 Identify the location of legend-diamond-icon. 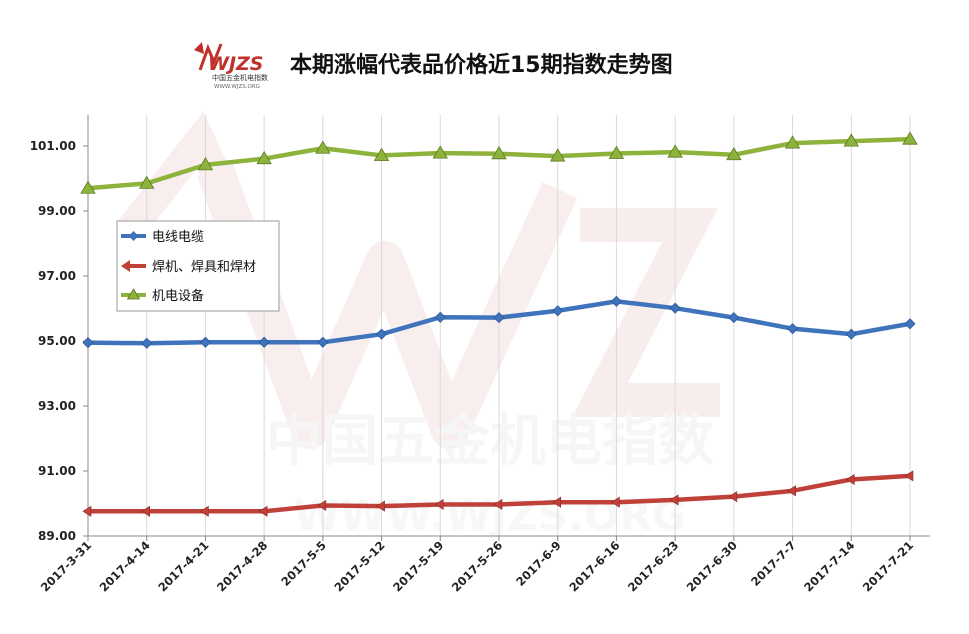
(133, 236).